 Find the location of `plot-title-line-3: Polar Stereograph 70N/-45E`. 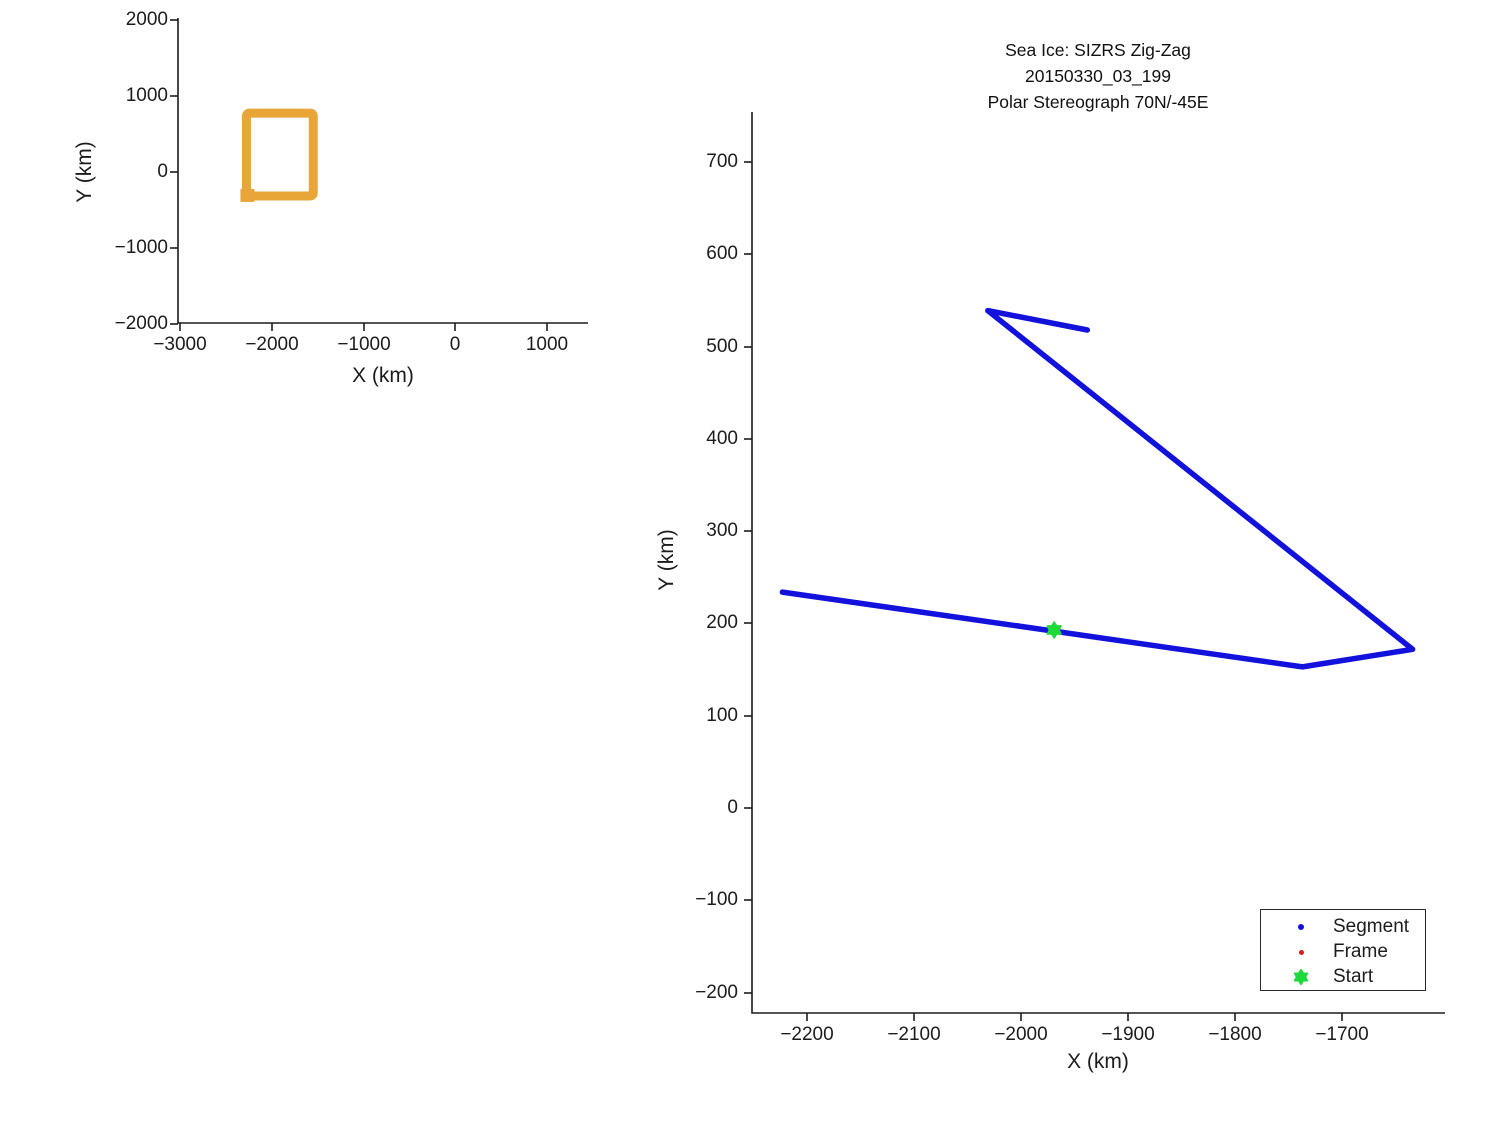

plot-title-line-3: Polar Stereograph 70N/-45E is located at coordinates (1098, 102).